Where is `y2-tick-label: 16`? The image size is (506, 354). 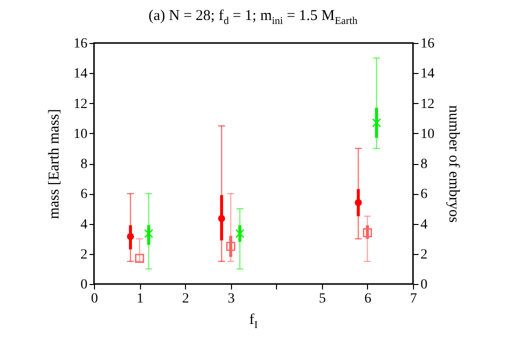 y2-tick-label: 16 is located at coordinates (427, 44).